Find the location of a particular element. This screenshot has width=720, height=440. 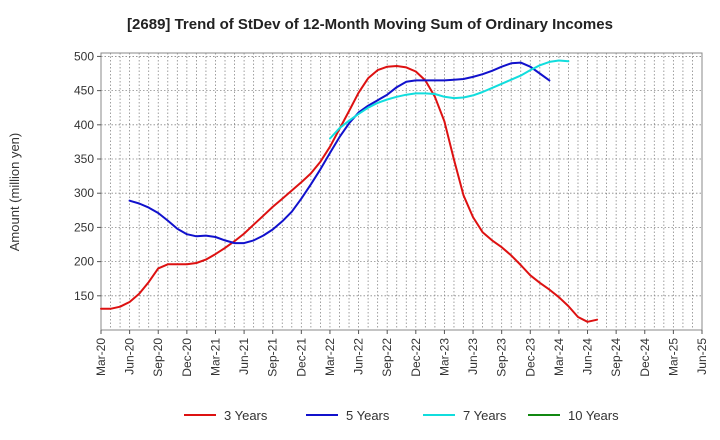

y-tick-label: 450 is located at coordinates (84, 91).